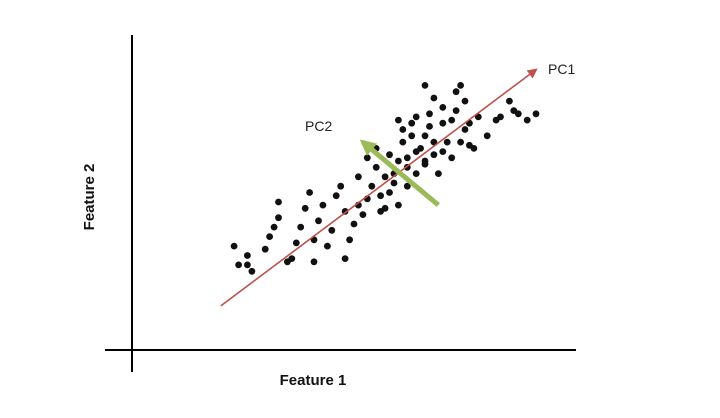 The width and height of the screenshot is (720, 418). I want to click on pc2-arrow, so click(399, 173).